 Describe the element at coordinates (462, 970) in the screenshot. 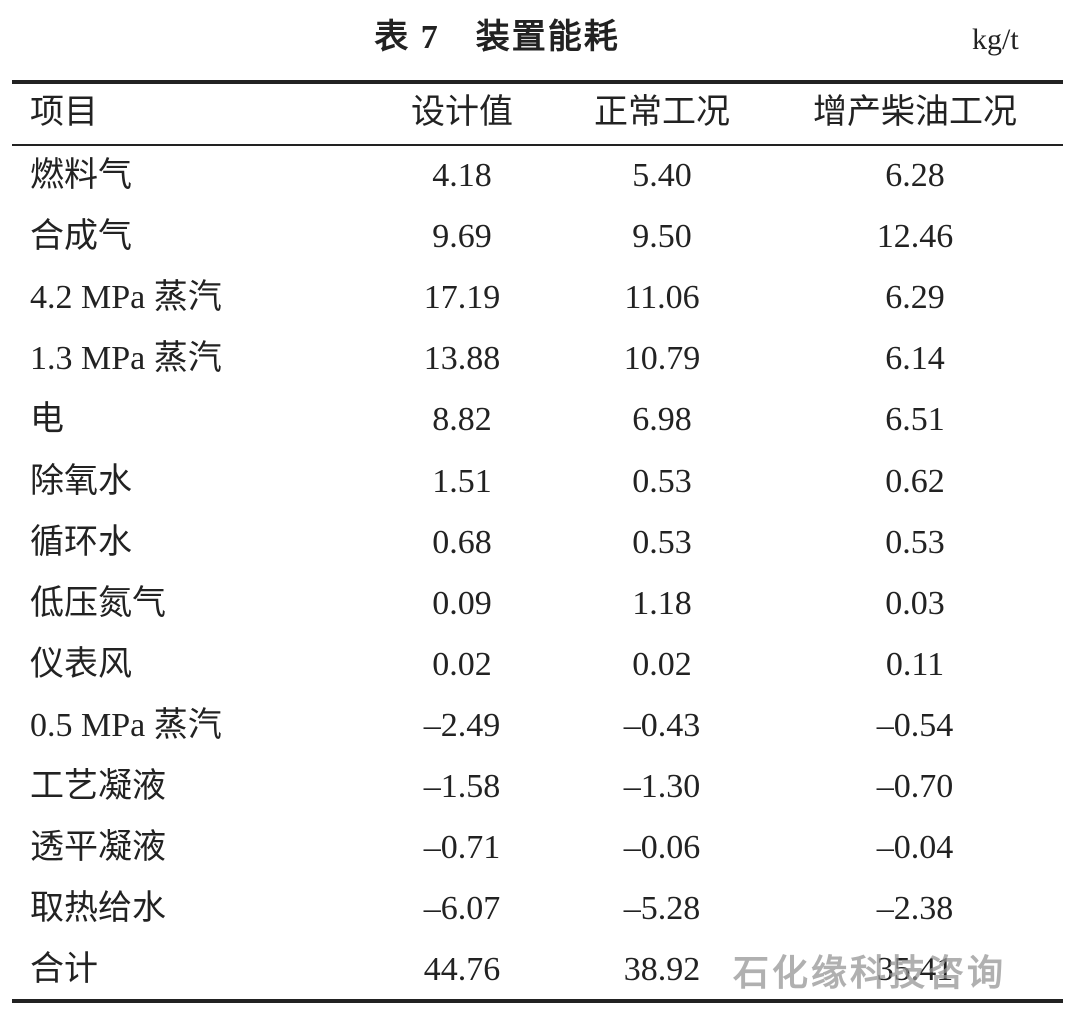

I see `cell: 44.76` at that location.